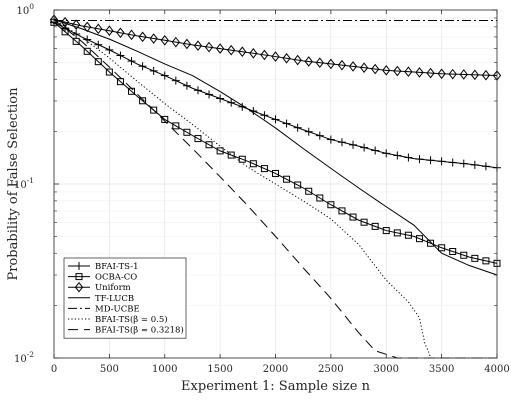 This screenshot has height=402, width=511. I want to click on x-tick-label: 1500, so click(219, 369).